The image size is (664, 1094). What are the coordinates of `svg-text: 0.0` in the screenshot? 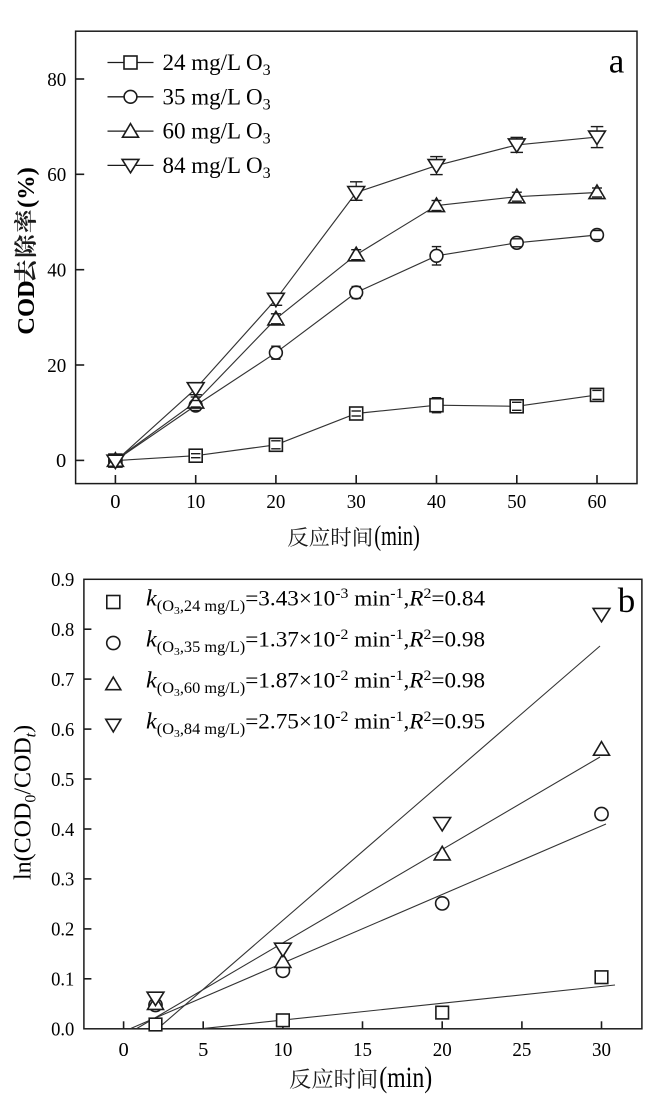 It's located at (62, 1030).